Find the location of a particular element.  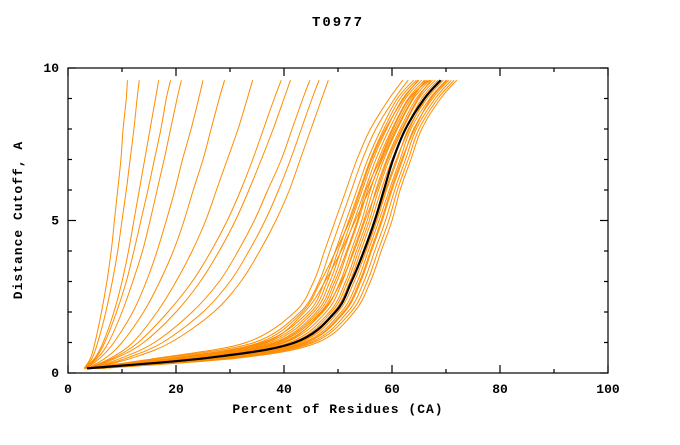

x-tick-label-40: 40 is located at coordinates (284, 389).